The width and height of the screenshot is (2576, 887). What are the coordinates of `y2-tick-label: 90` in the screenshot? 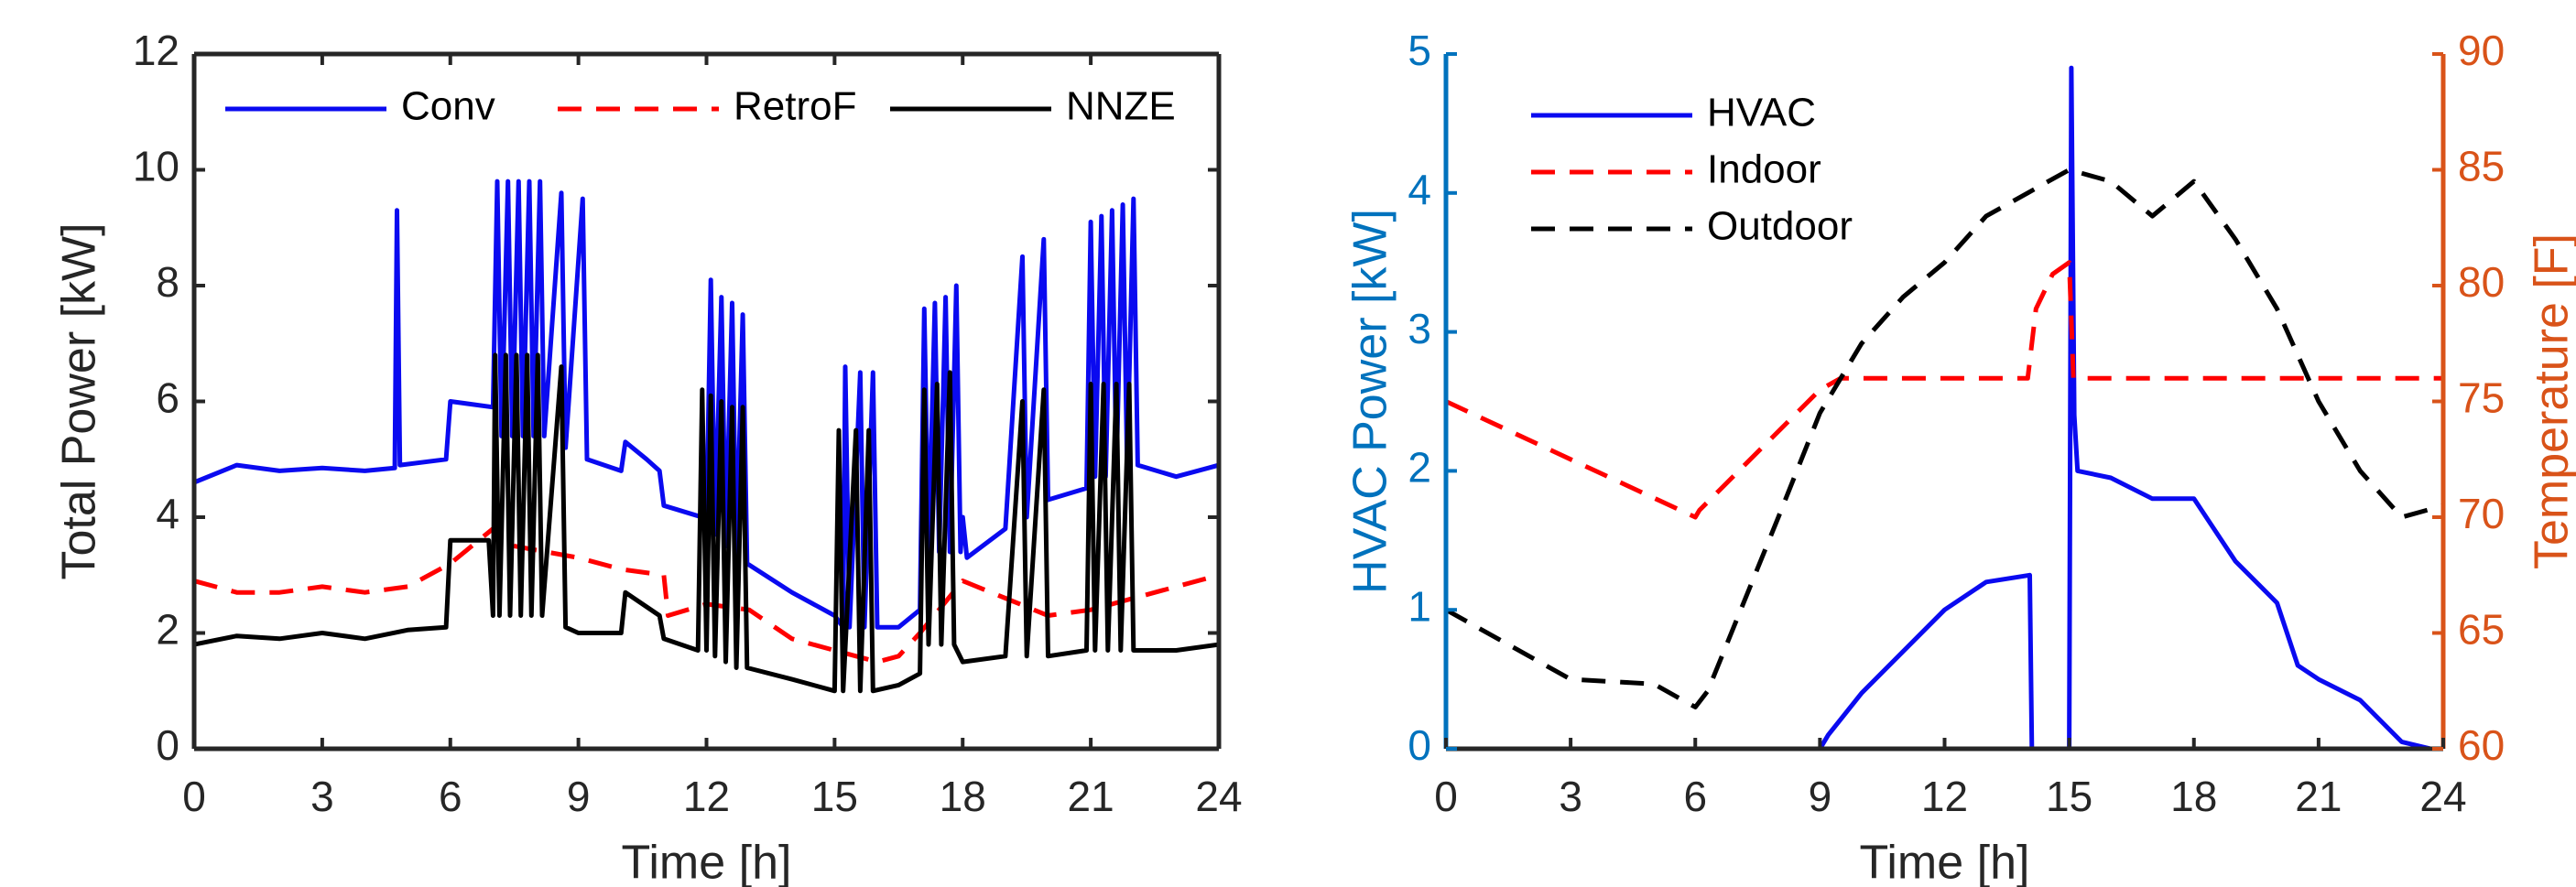 It's located at (2481, 50).